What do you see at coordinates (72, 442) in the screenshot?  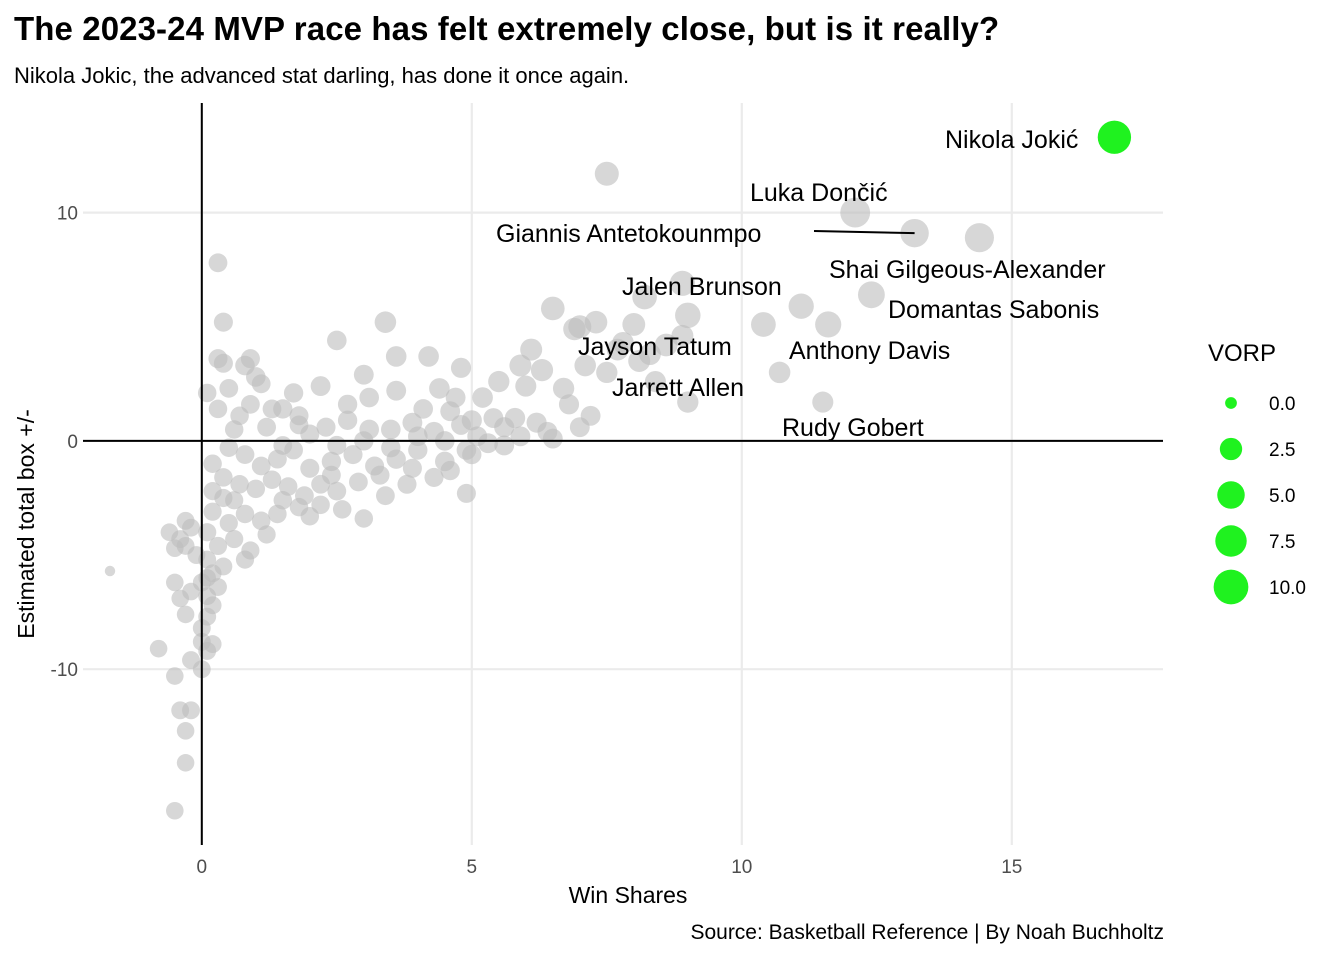 I see `y-tick-label: 0` at bounding box center [72, 442].